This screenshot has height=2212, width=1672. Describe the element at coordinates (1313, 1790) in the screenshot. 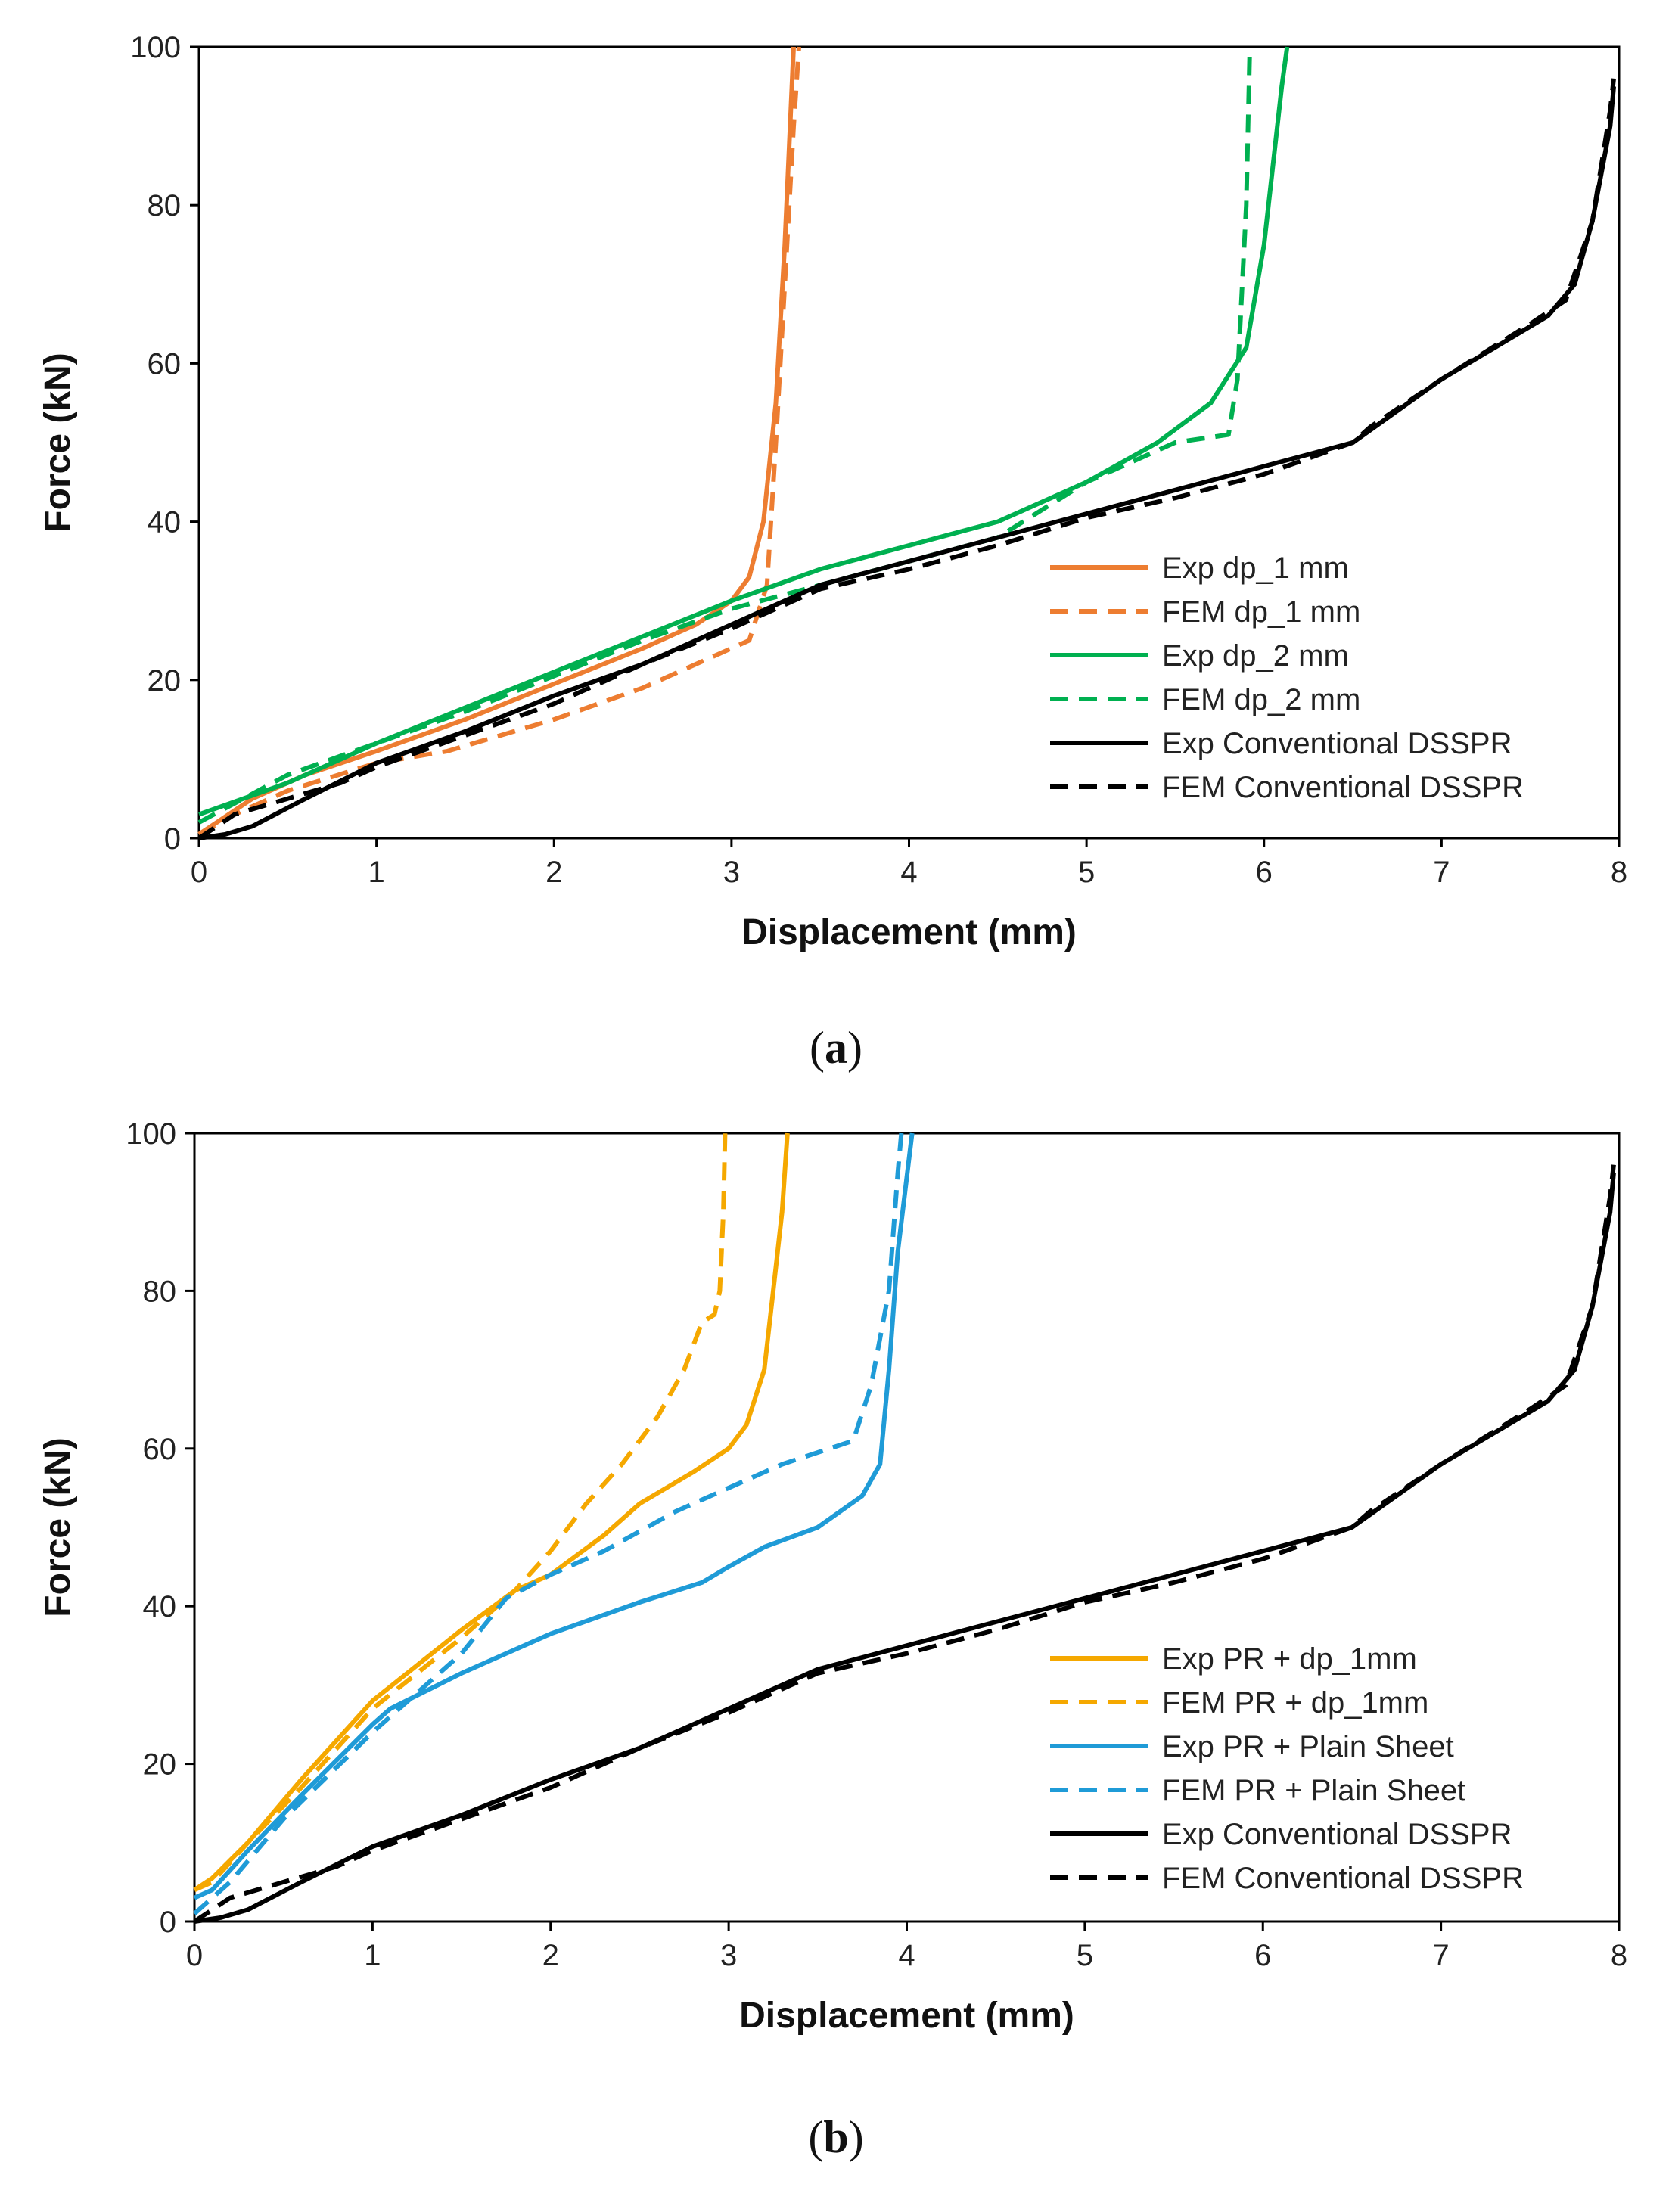

I see `legend-label: FEM PR + Plain Sheet` at that location.